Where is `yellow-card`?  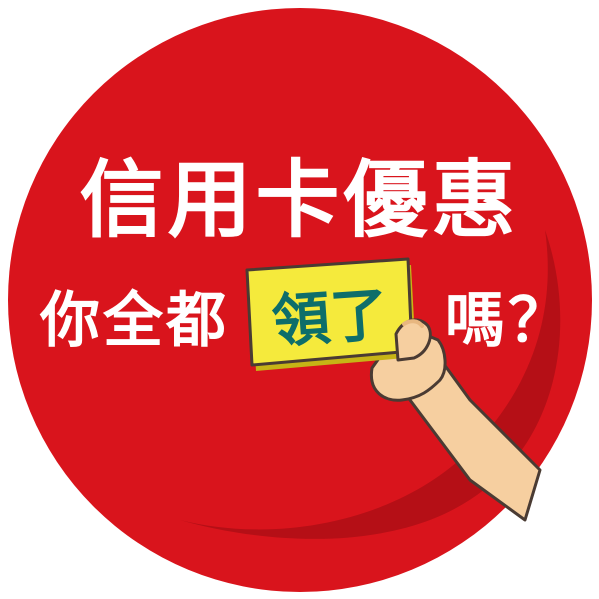
yellow-card is located at coordinates (330, 314).